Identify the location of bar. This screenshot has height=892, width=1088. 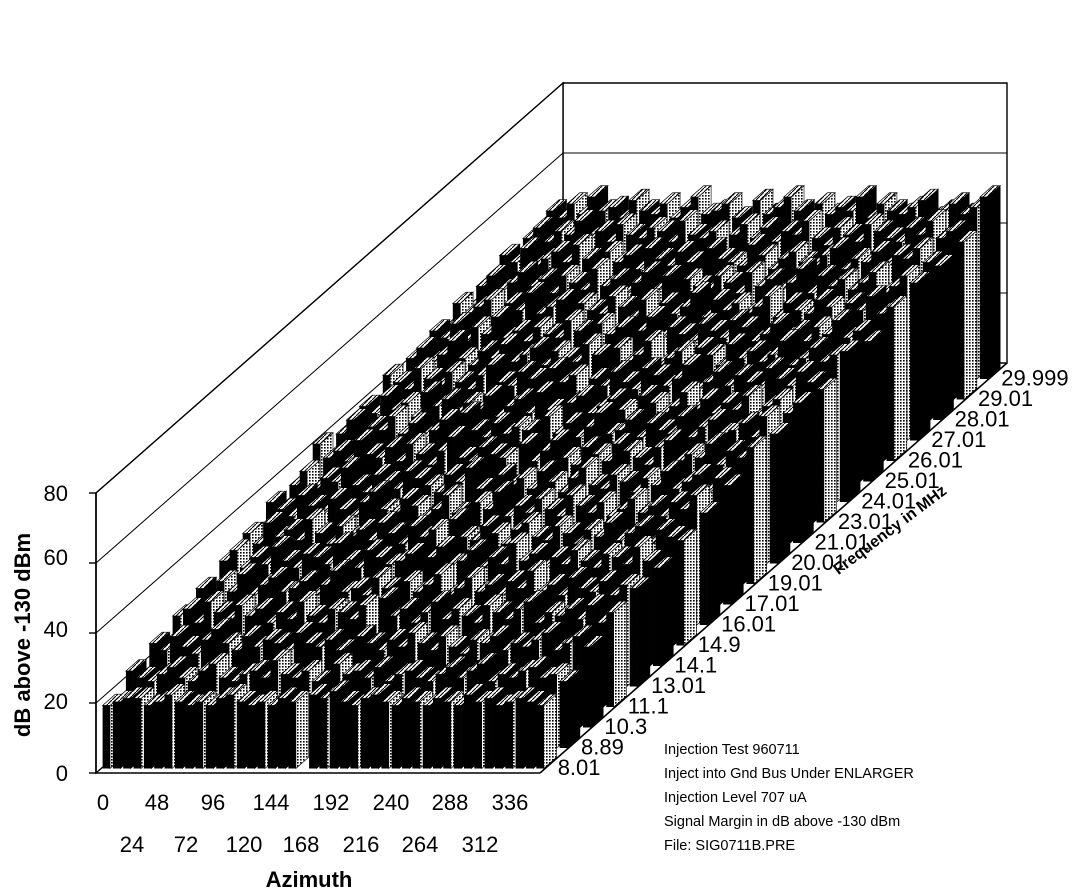
(873, 406).